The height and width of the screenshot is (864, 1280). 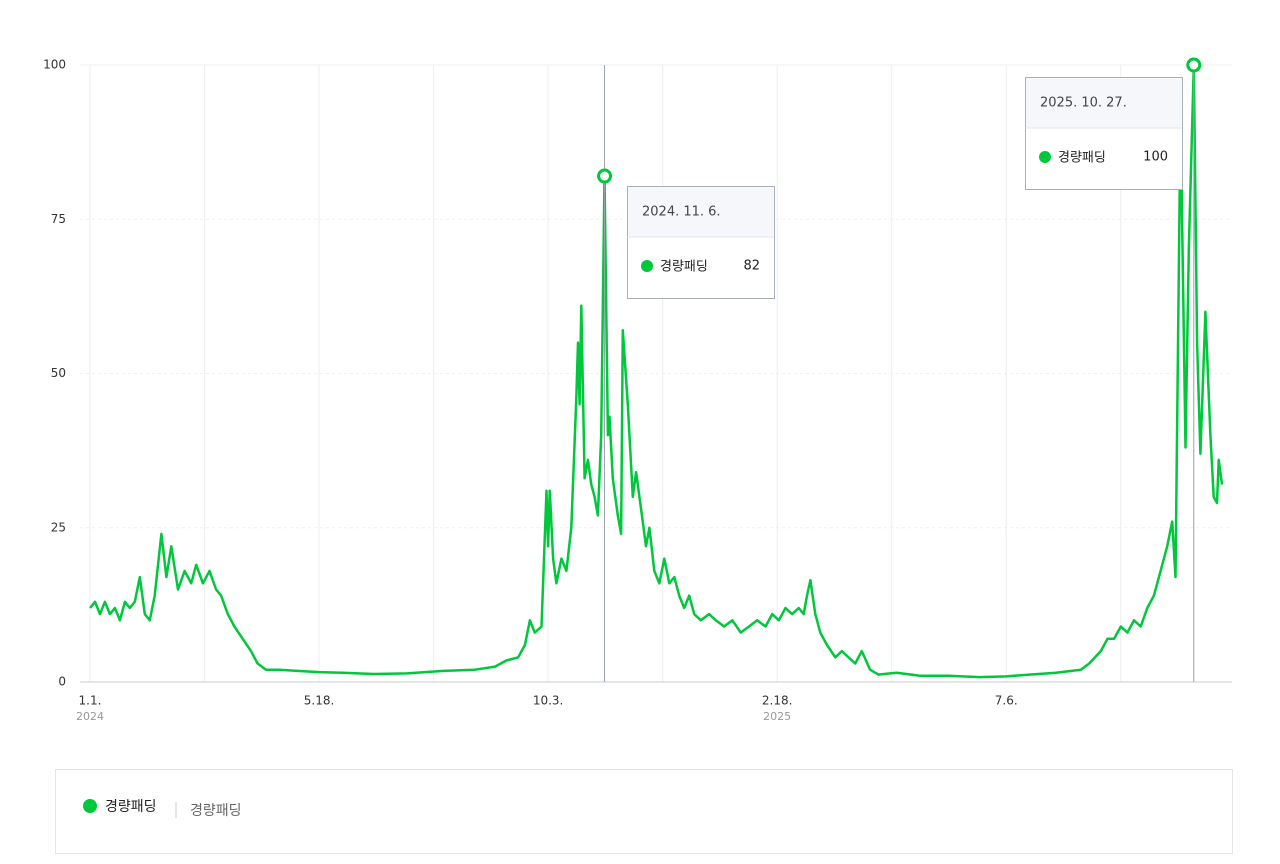 I want to click on tooltip-date: 2025. 10. 27., so click(x=1083, y=103).